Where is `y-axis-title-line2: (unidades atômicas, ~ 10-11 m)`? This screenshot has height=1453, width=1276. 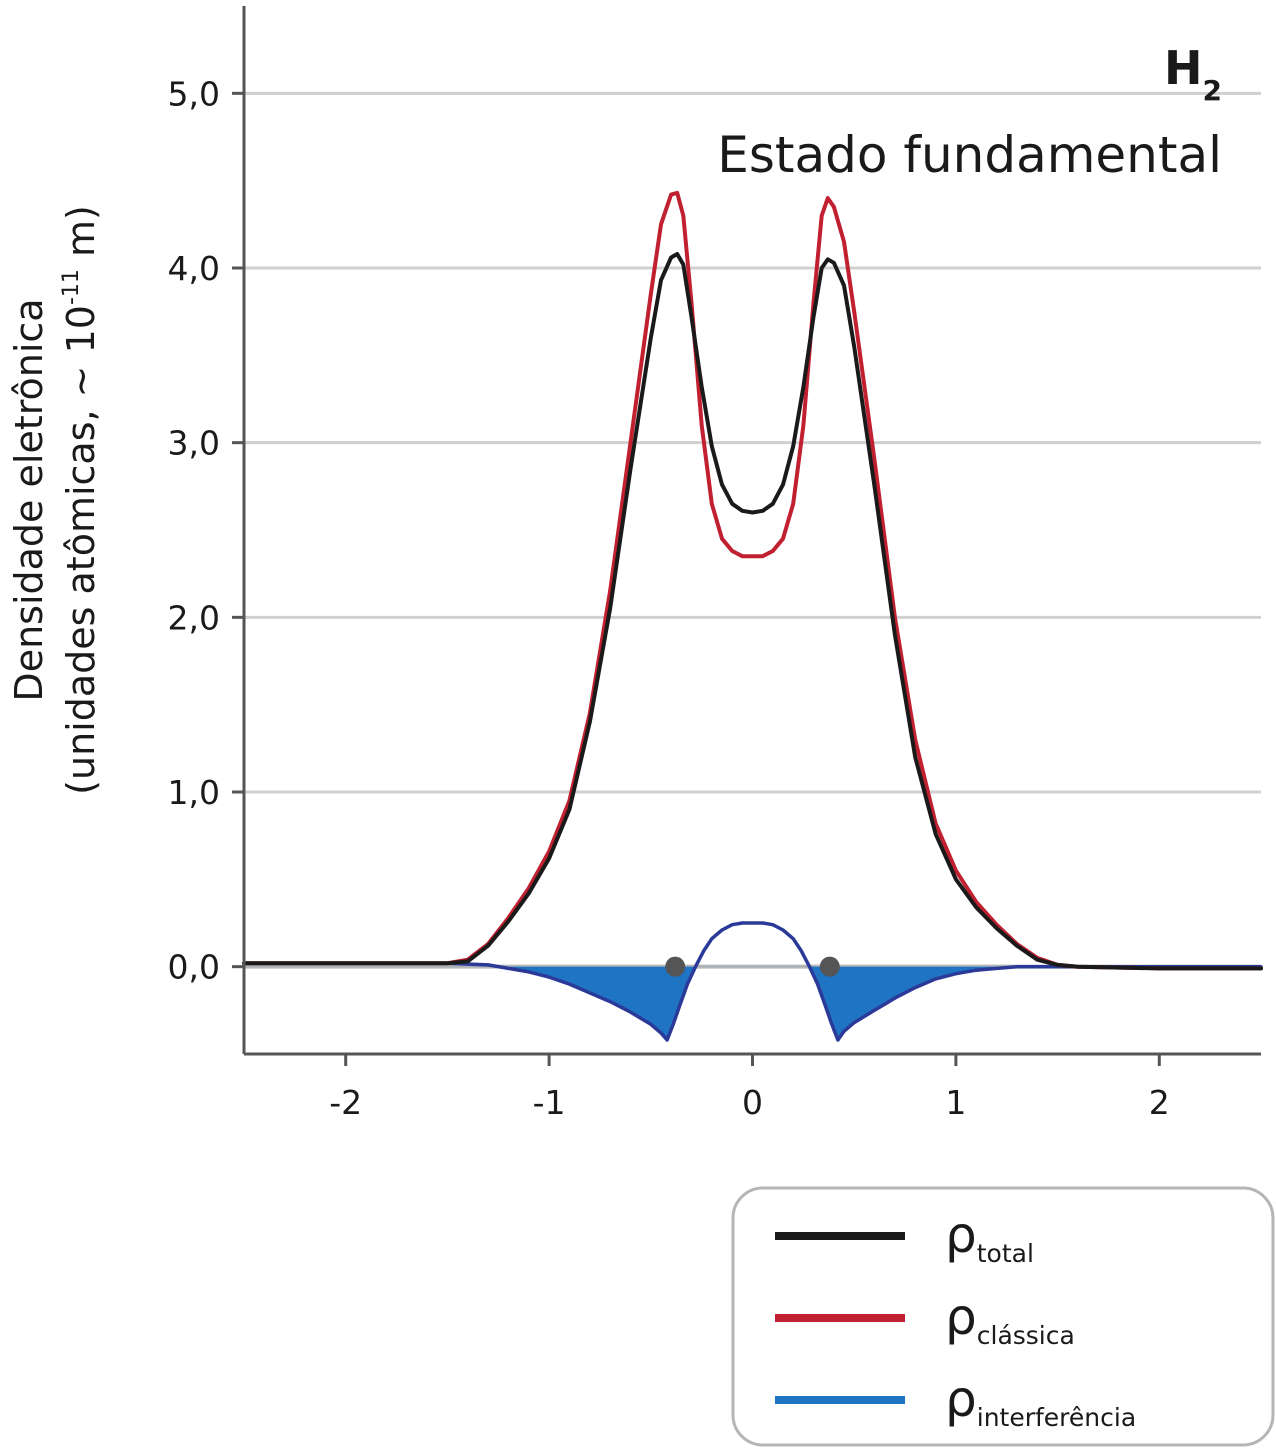 y-axis-title-line2: (unidades atômicas, ~ 10-11 m) is located at coordinates (81, 500).